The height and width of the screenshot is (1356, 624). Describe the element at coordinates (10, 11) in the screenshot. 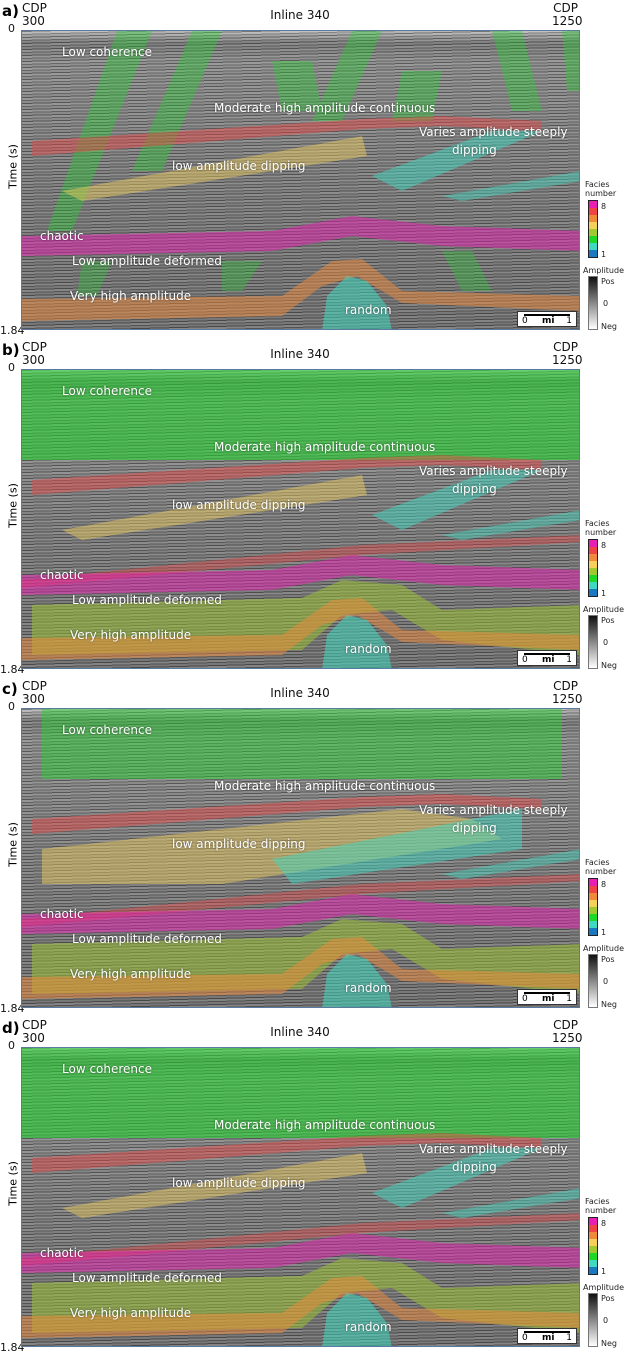

I see `panel-label: a)` at that location.